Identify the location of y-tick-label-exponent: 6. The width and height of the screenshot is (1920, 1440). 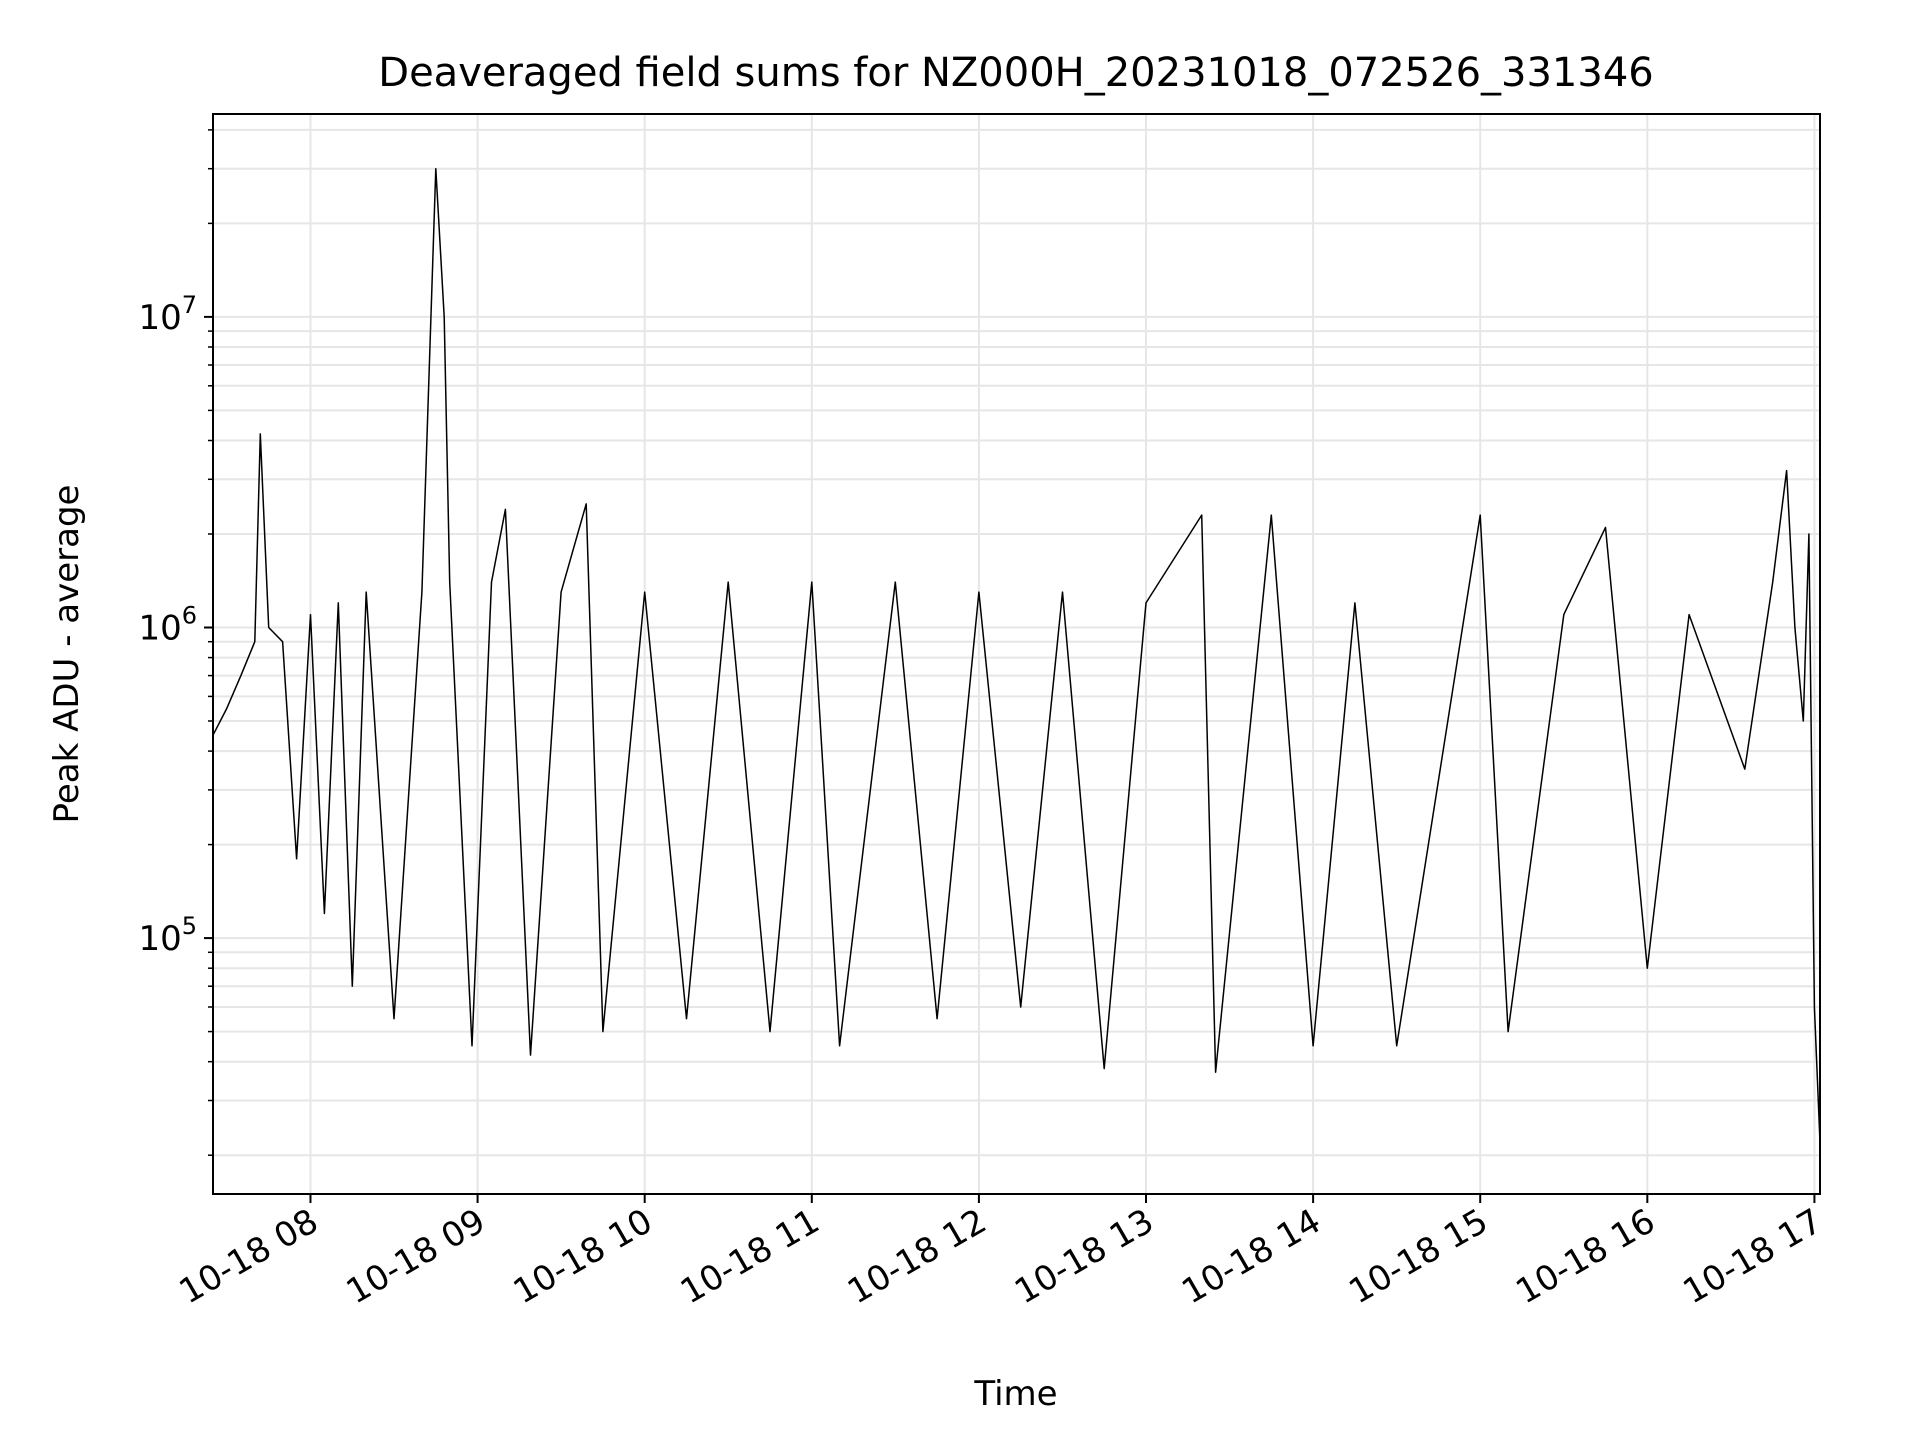
(189, 615).